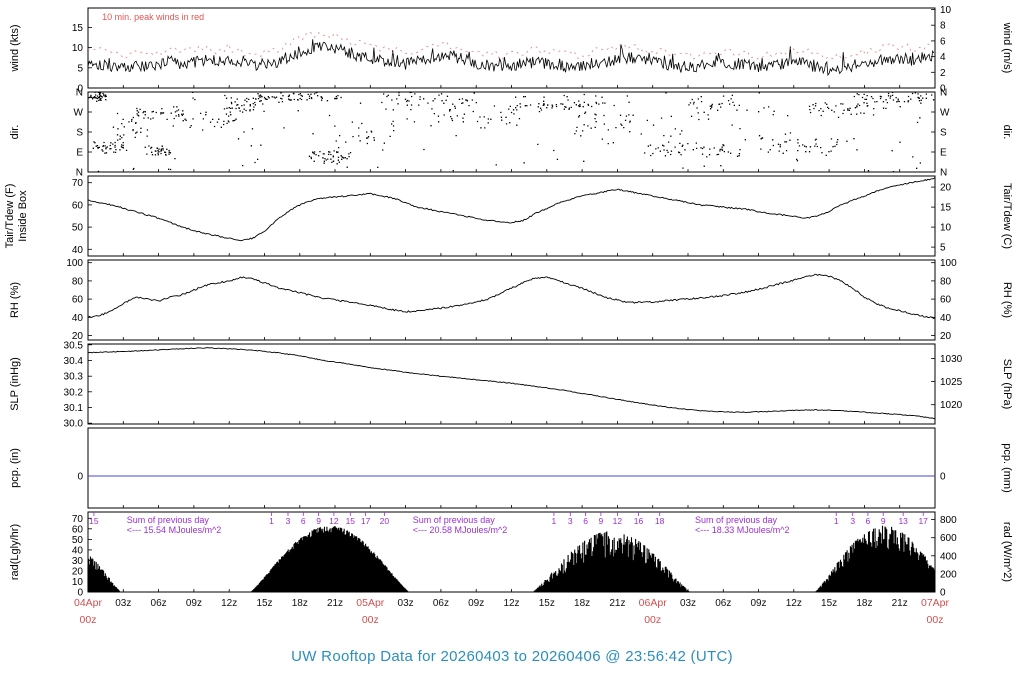  I want to click on svg-text: 30.3, so click(74, 377).